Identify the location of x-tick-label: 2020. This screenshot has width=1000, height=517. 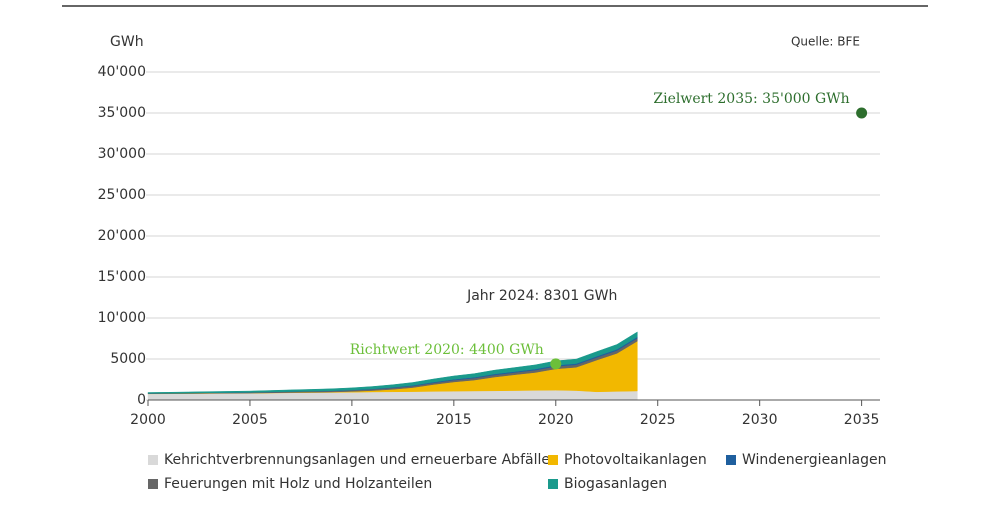
(556, 420).